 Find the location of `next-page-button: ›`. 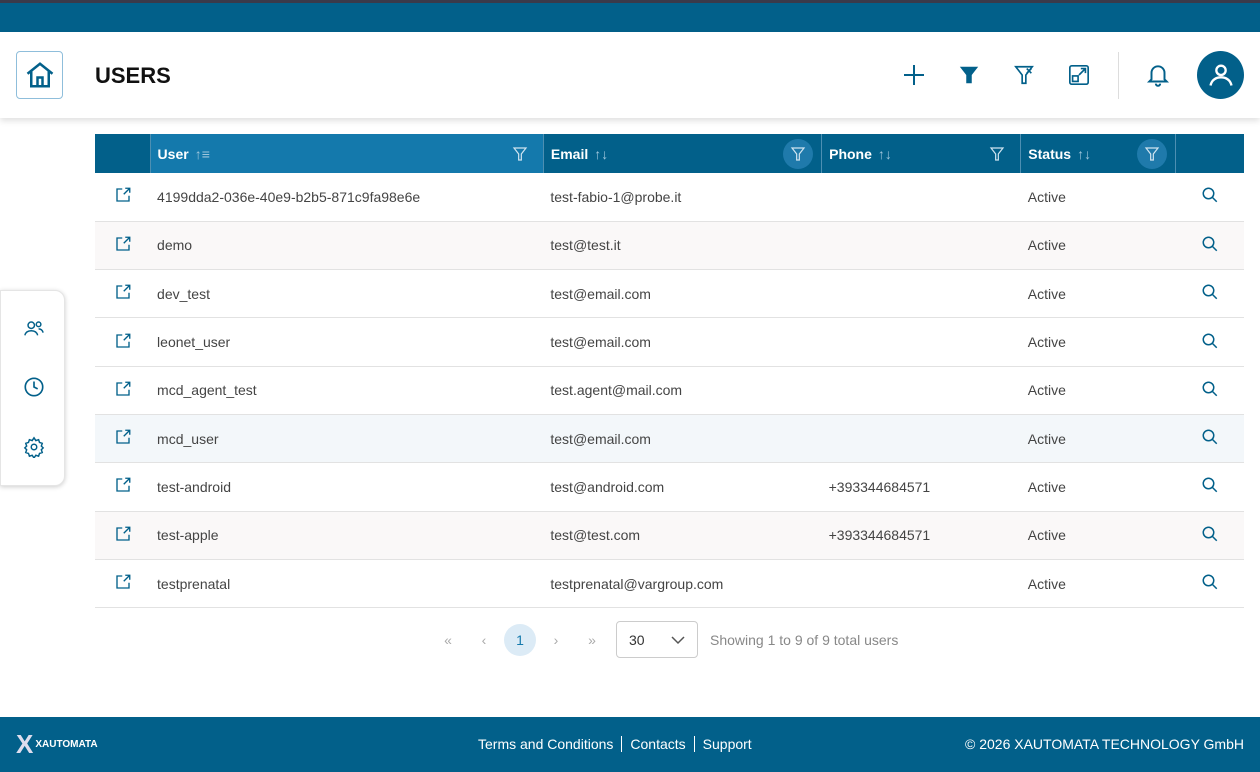

next-page-button: › is located at coordinates (556, 639).